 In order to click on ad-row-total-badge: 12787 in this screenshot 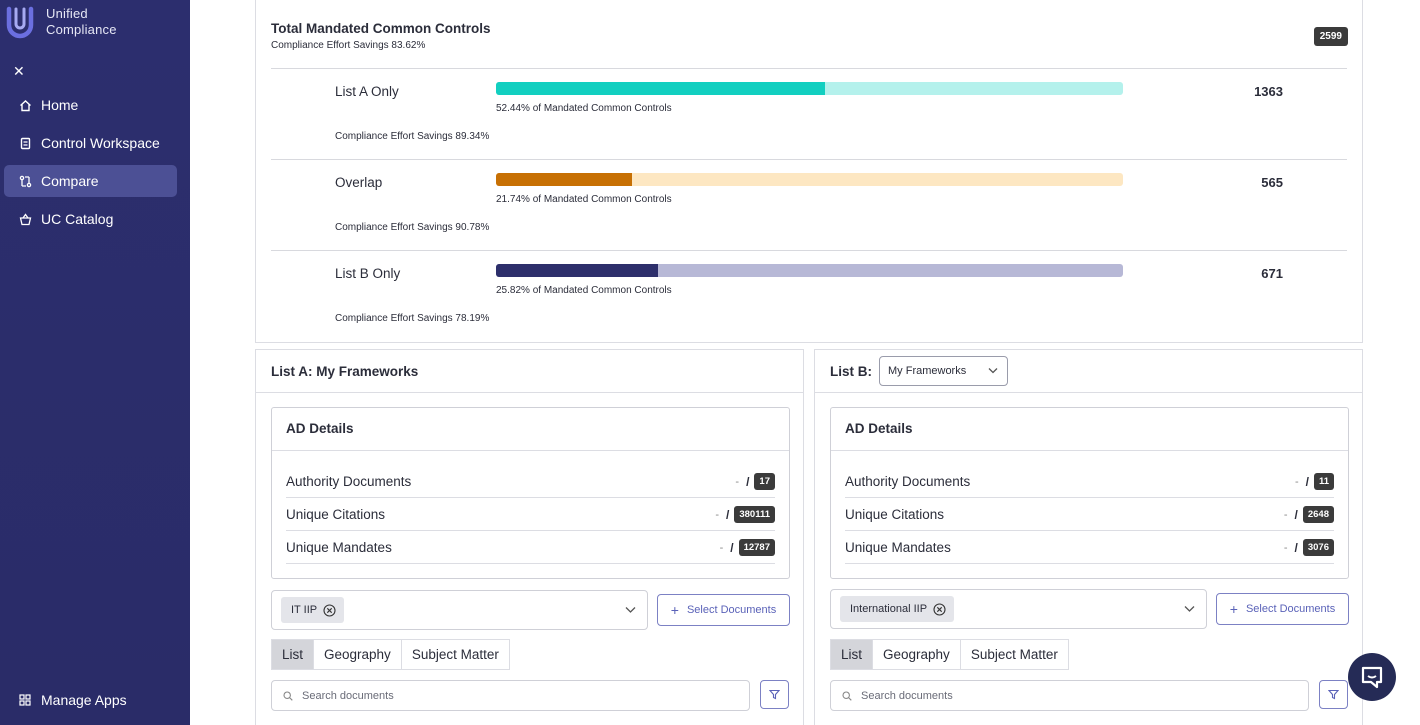, I will do `click(756, 547)`.